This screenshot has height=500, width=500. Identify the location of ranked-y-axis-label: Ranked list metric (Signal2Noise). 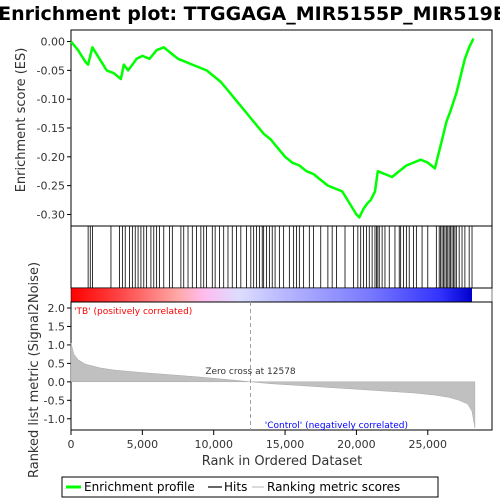
(34, 370).